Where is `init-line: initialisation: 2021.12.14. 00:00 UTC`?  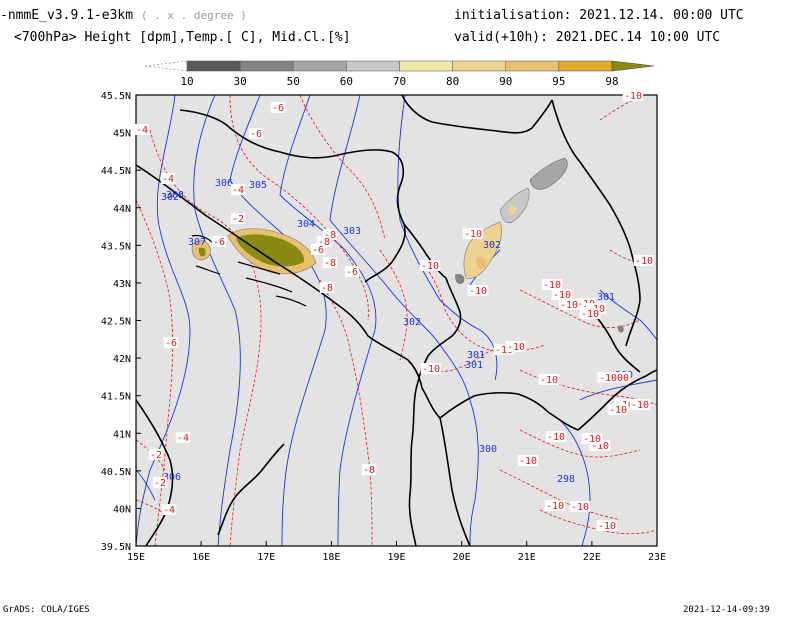
init-line: initialisation: 2021.12.14. 00:00 UTC is located at coordinates (599, 16).